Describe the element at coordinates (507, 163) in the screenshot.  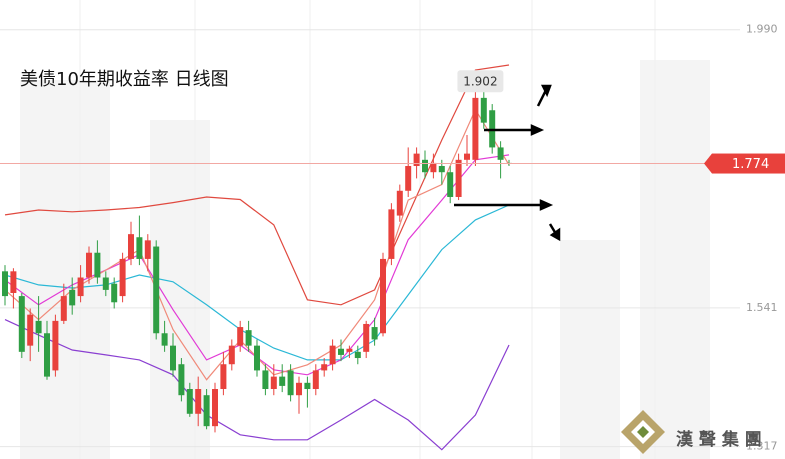
I see `trend-arrows` at that location.